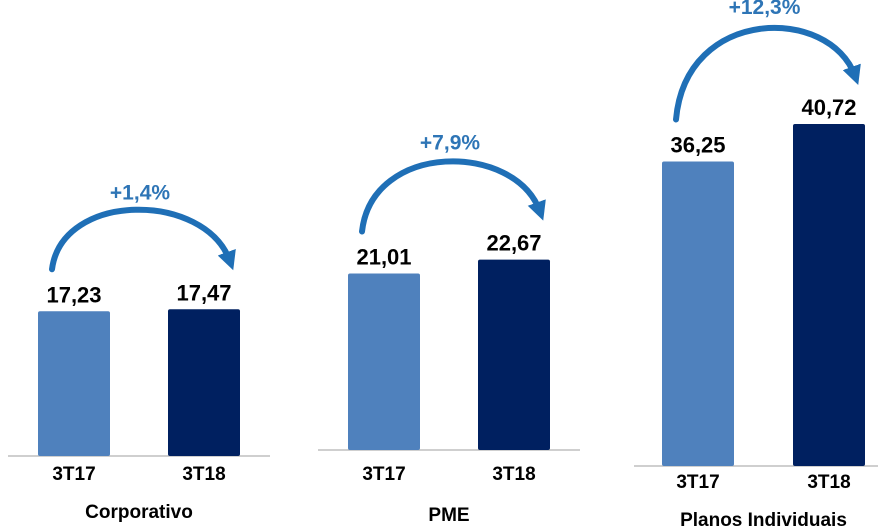 The height and width of the screenshot is (532, 882). Describe the element at coordinates (140, 192) in the screenshot. I see `change-label: +1,4%` at that location.